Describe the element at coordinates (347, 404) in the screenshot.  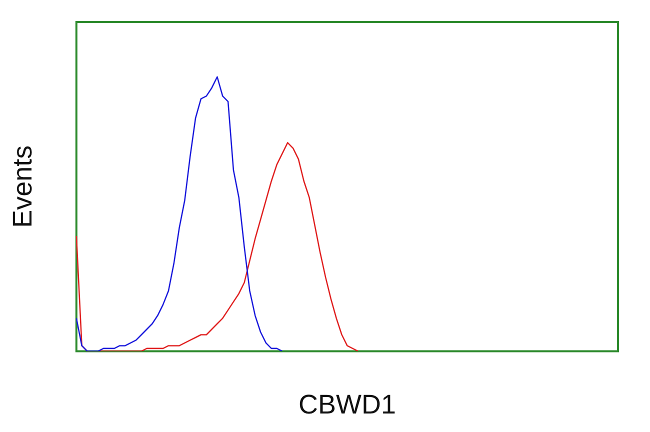
I see `x-axis-title: CBWD1` at that location.